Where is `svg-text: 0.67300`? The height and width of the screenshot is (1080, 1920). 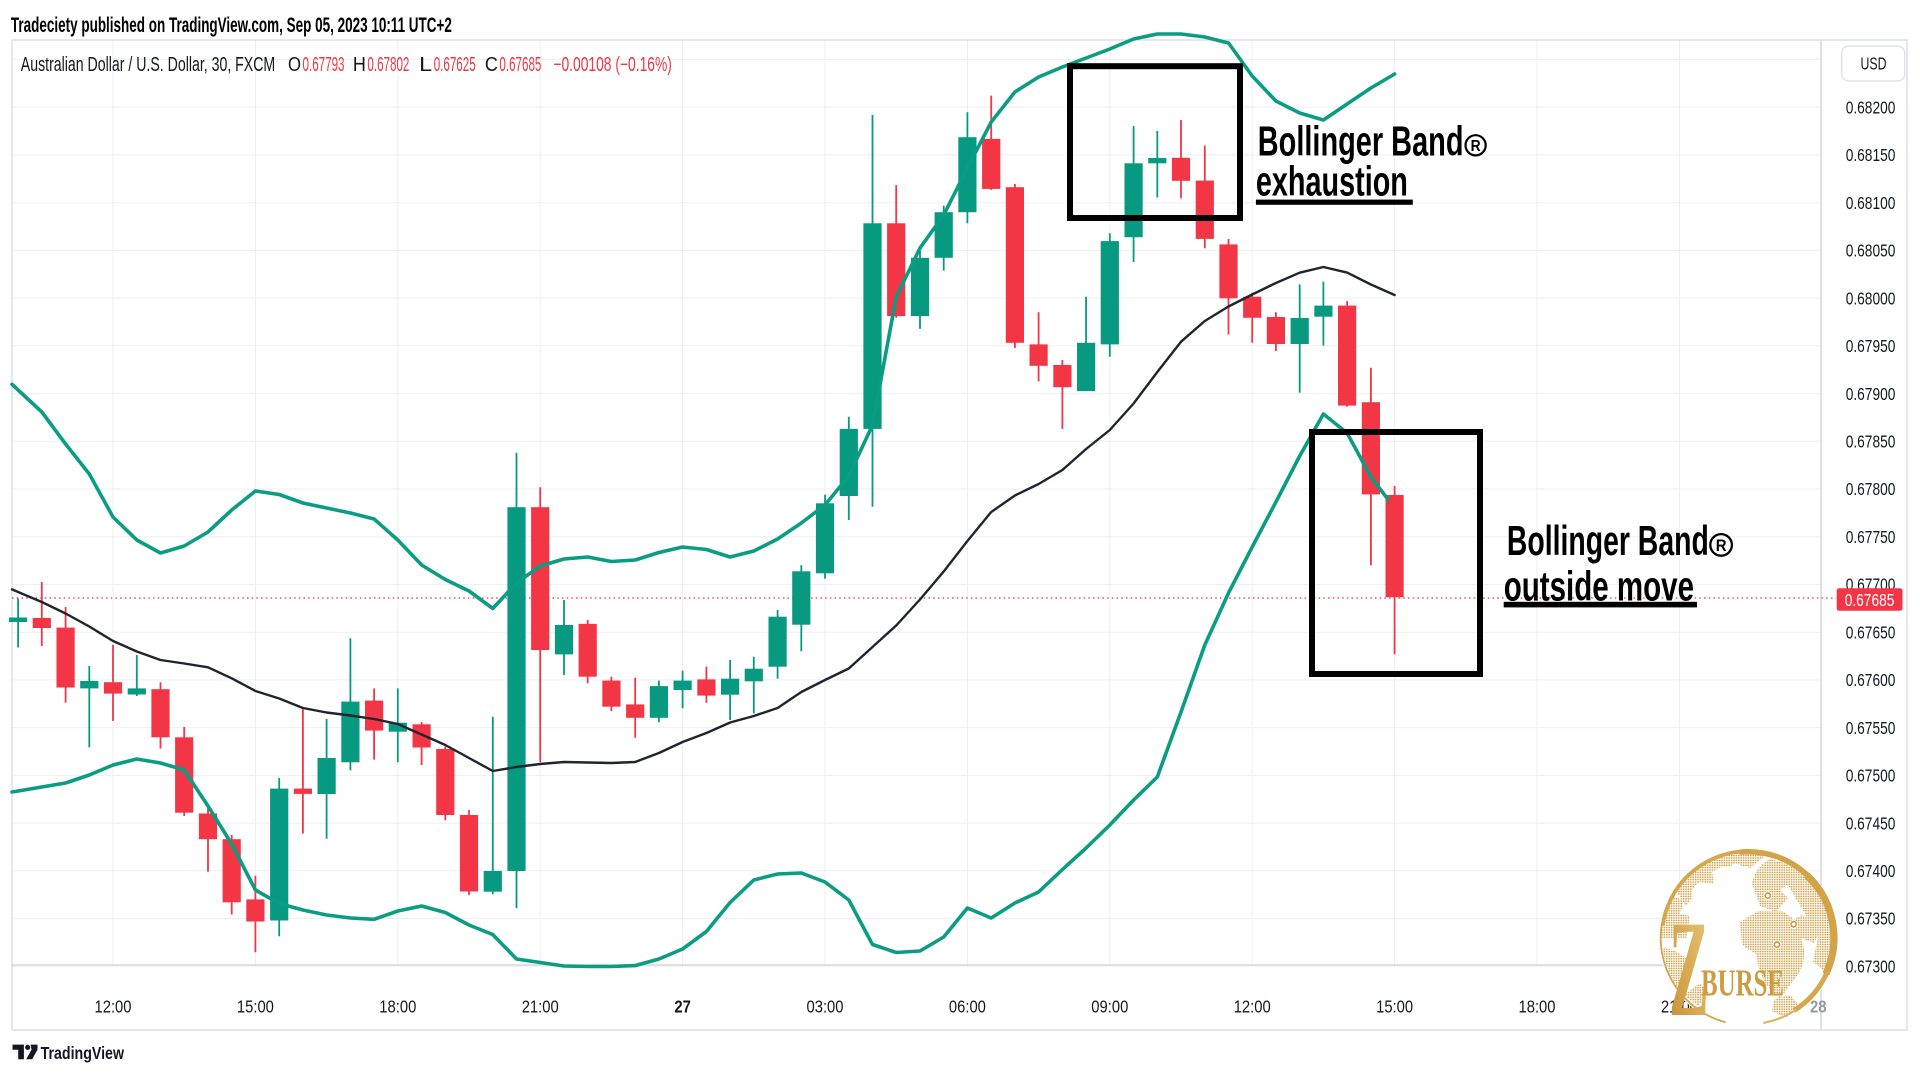 svg-text: 0.67300 is located at coordinates (1871, 967).